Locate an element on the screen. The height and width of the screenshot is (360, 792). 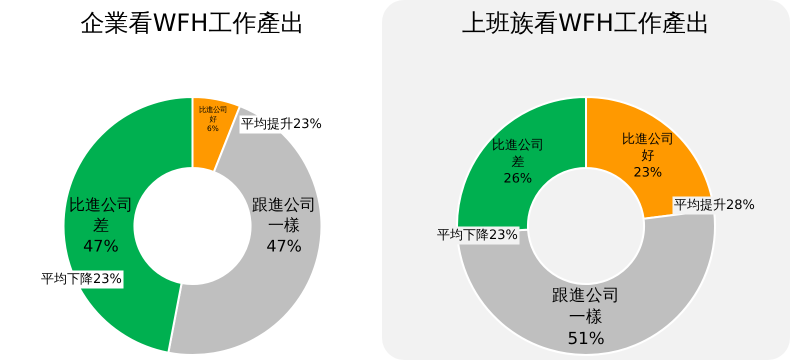
data-label: 23% is located at coordinates (648, 172).